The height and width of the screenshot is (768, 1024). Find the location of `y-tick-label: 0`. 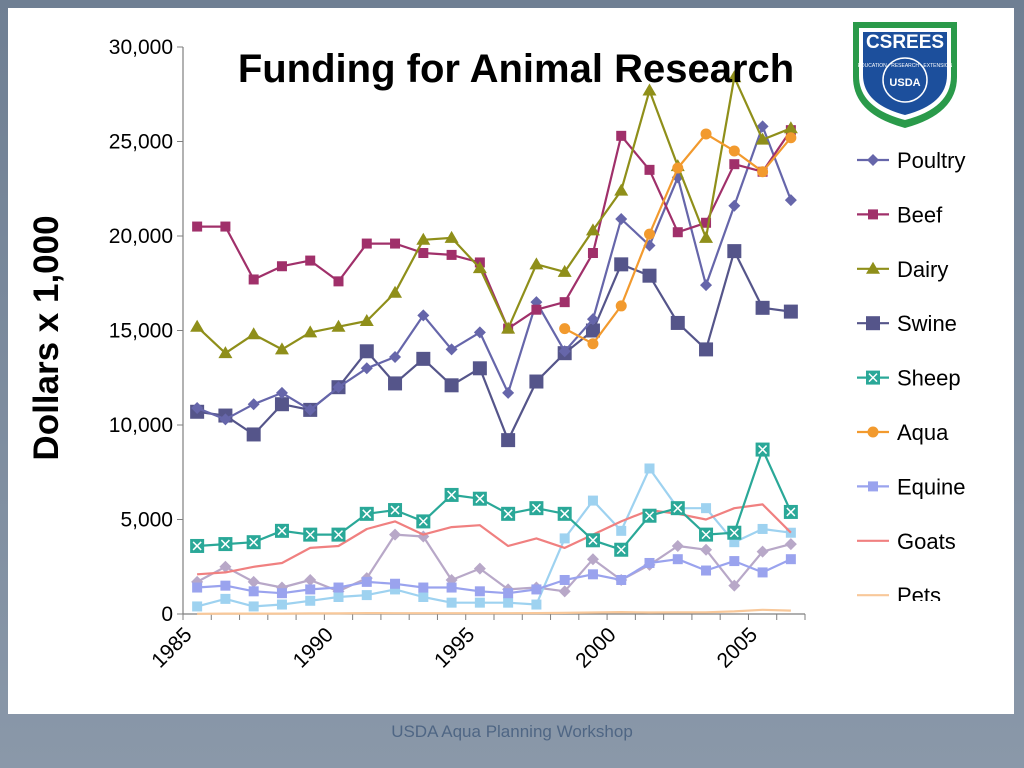

y-tick-label: 0 is located at coordinates (167, 614).